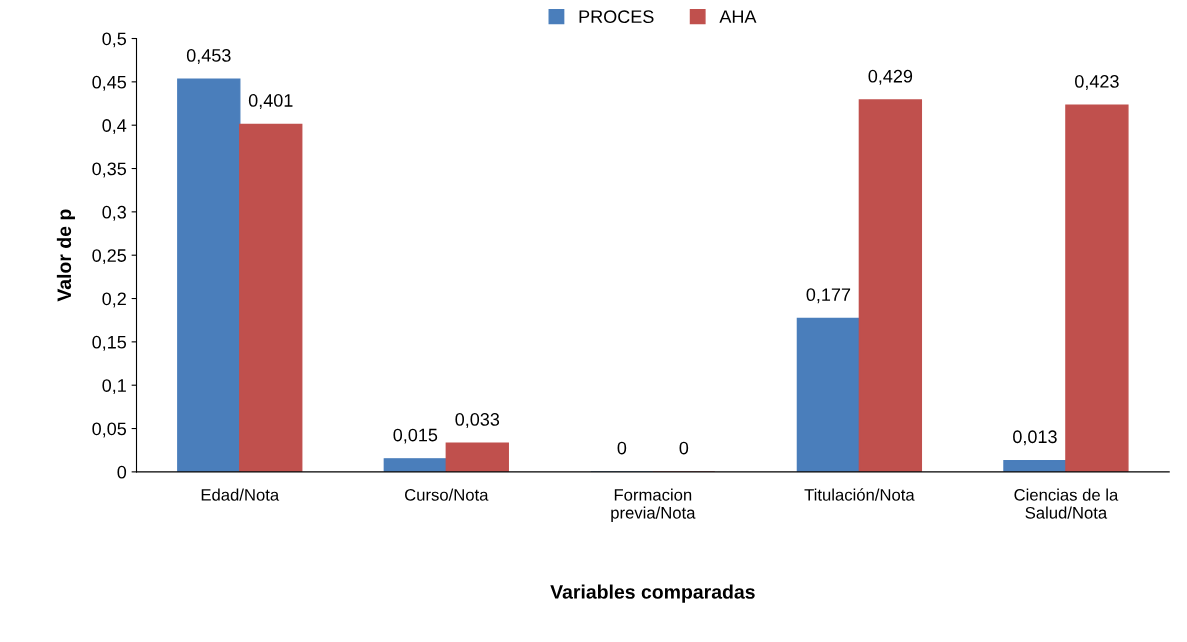  I want to click on x-tick-label: Edad/Nota, so click(240, 494).